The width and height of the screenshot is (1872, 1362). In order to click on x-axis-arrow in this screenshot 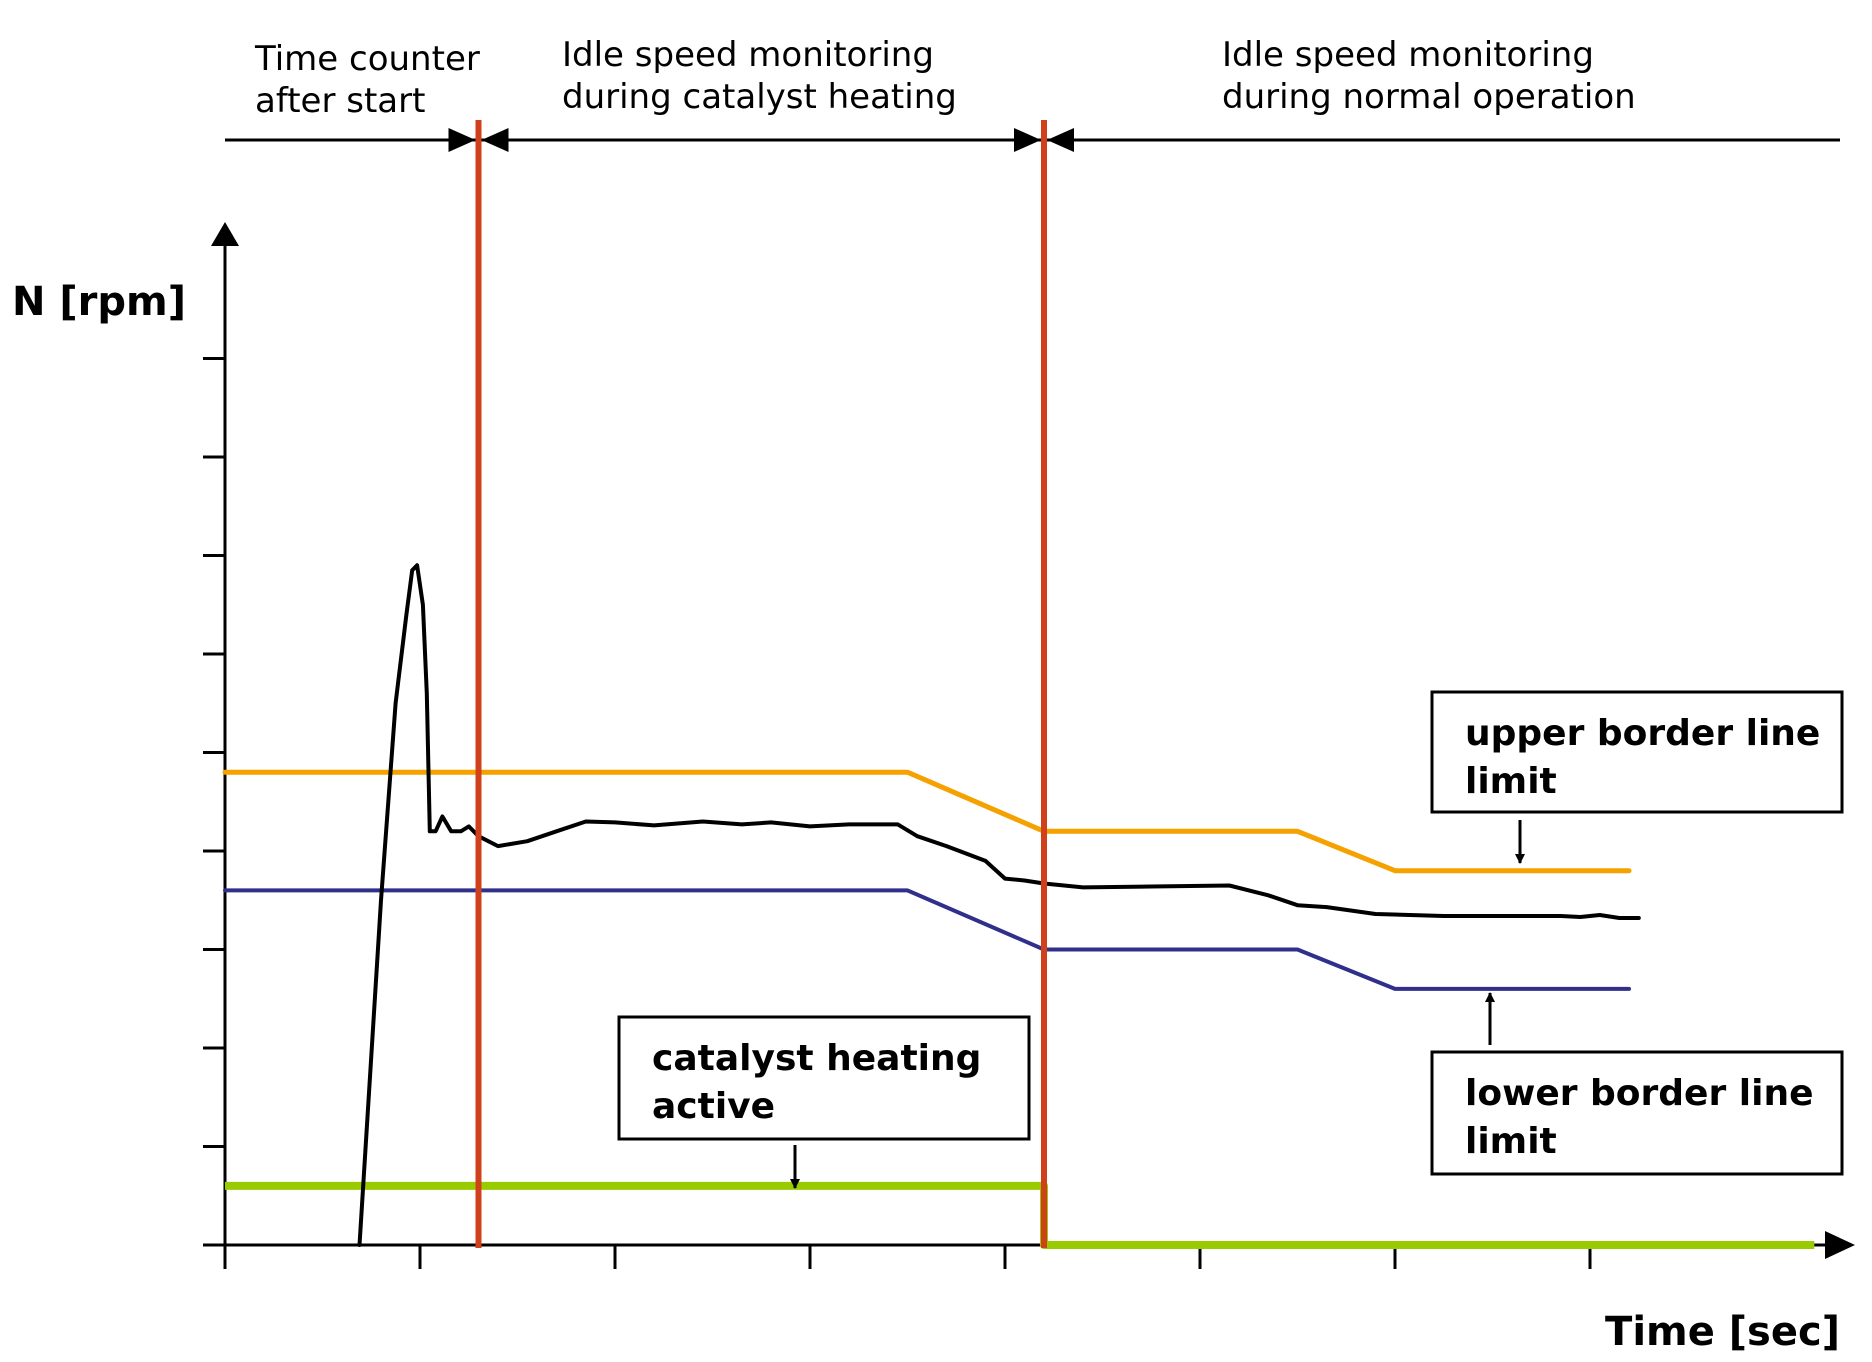, I will do `click(1840, 1245)`.